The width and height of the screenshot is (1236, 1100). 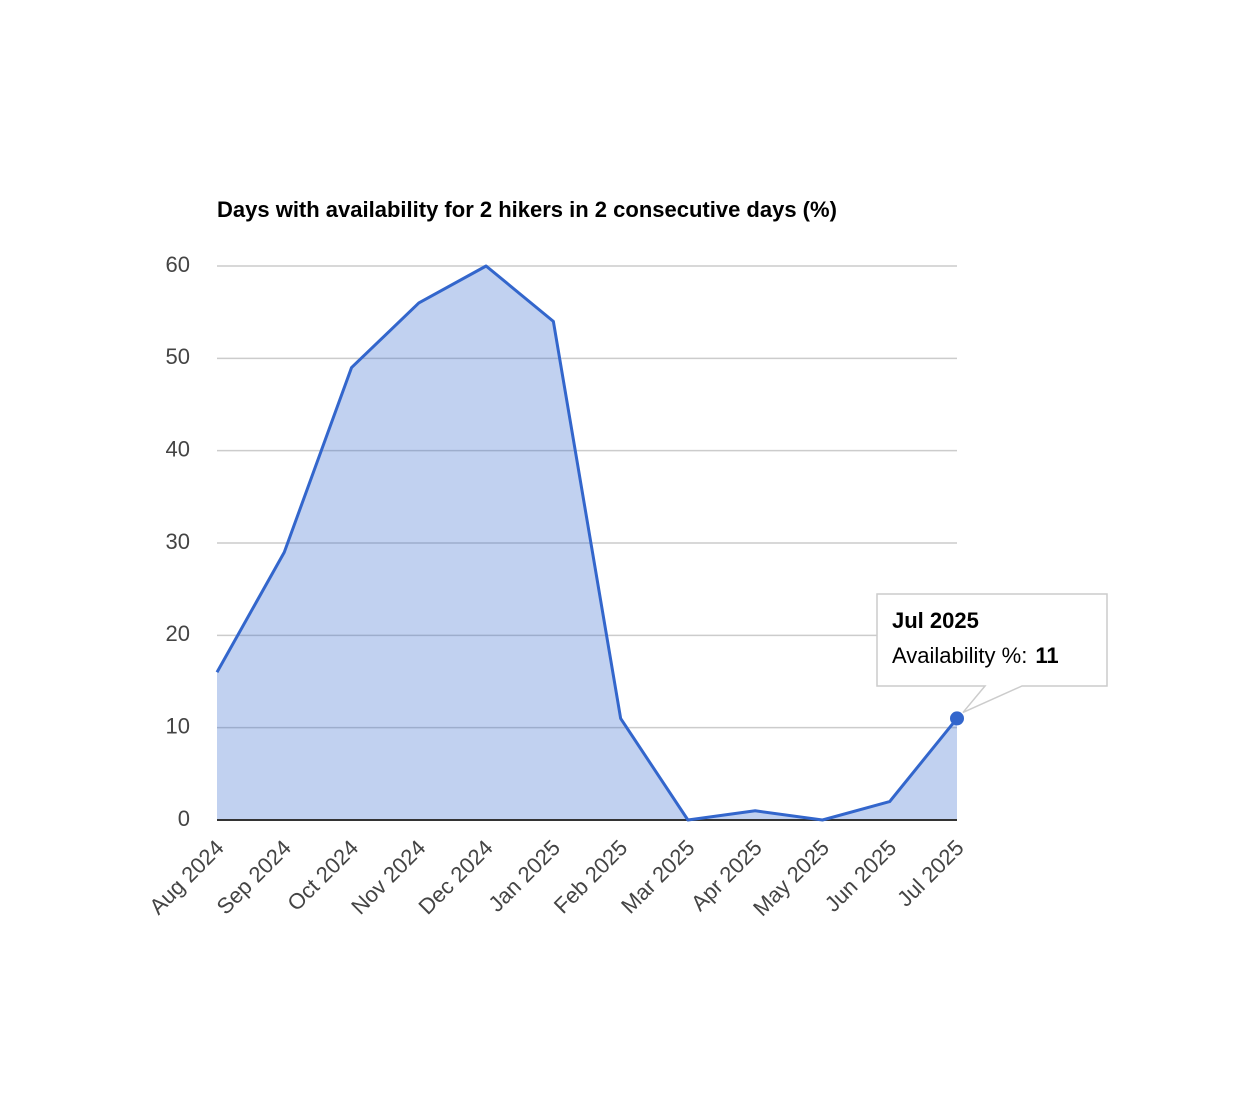 What do you see at coordinates (178, 541) in the screenshot?
I see `y-tick-label: 30` at bounding box center [178, 541].